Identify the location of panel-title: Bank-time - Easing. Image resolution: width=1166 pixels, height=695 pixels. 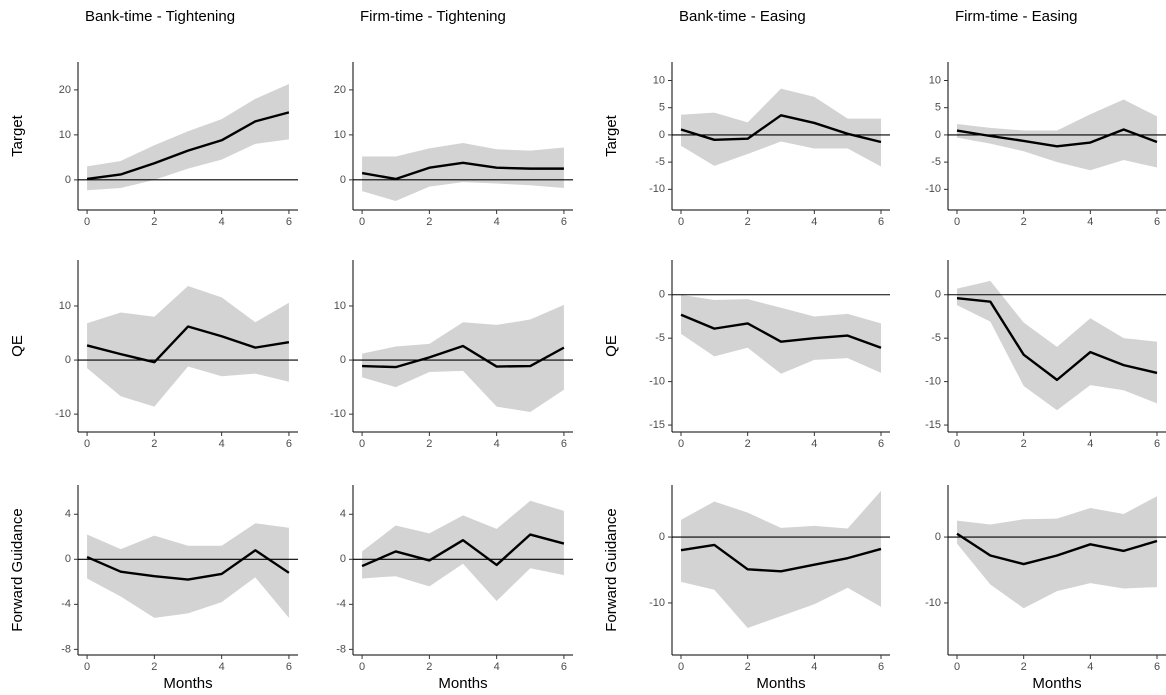
(742, 16).